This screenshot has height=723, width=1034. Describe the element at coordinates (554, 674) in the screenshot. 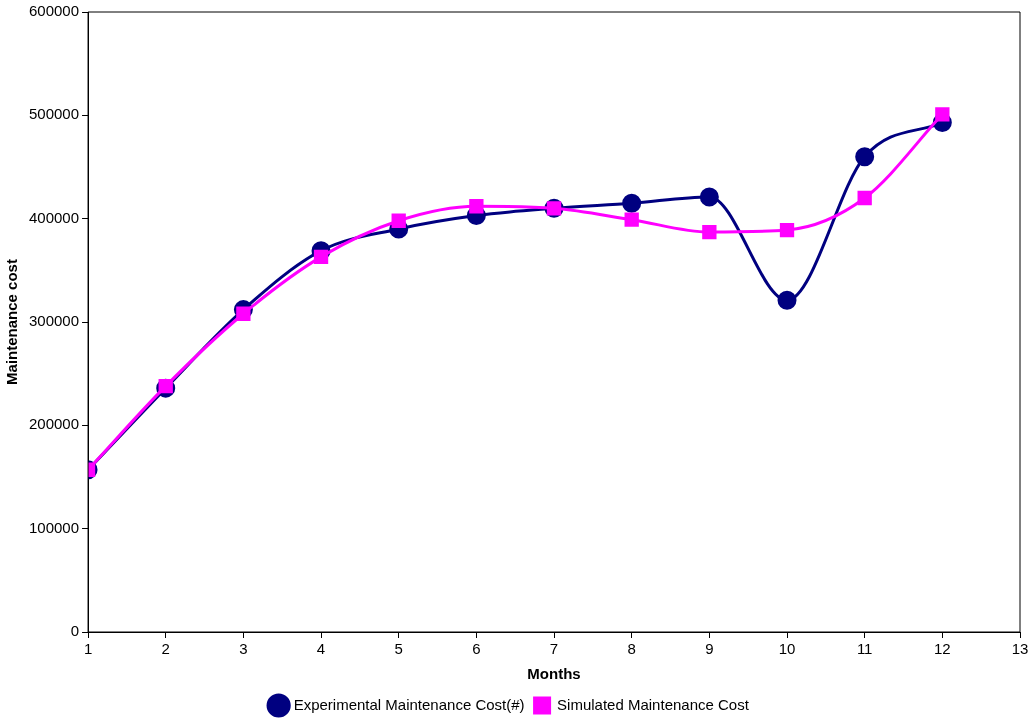

I see `x-axis-title: Months` at that location.